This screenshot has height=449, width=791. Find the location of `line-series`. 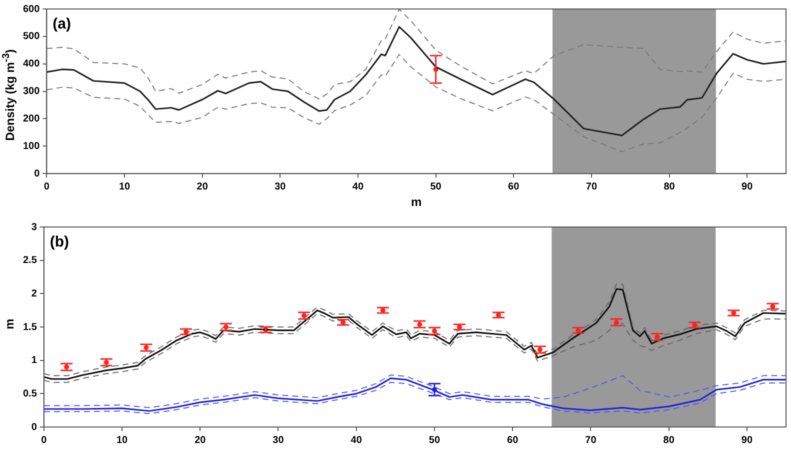

line-series is located at coordinates (415, 348).